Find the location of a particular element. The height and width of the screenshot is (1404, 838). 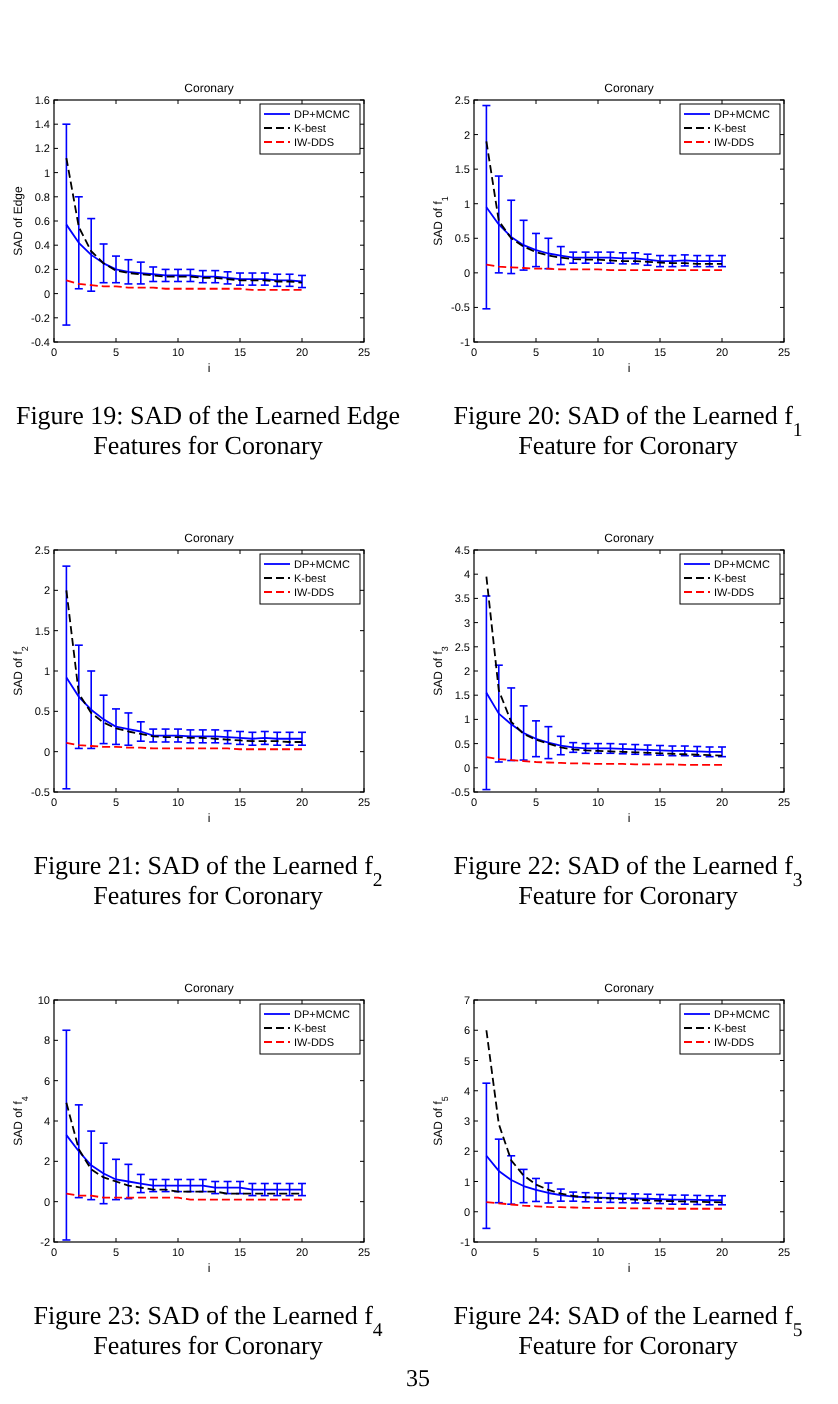

text: Figure 21: SAD of the Learned f$_{2}$ Features for Coronary is located at coordinates (208, 880).